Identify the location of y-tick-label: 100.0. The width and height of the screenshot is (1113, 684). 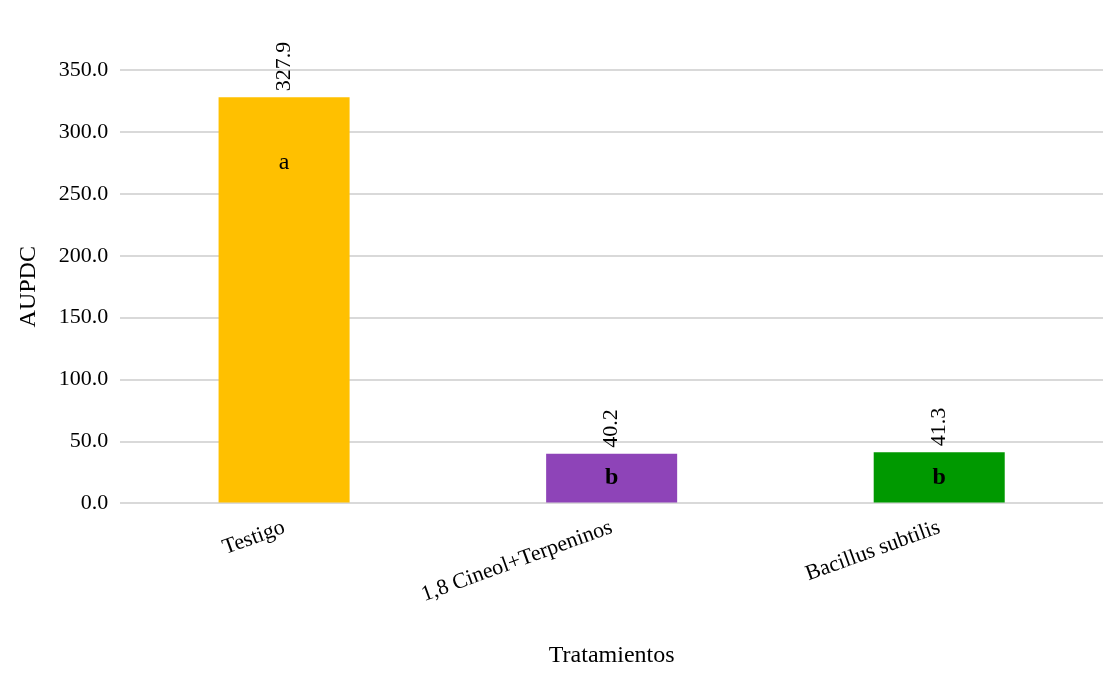
(83, 378).